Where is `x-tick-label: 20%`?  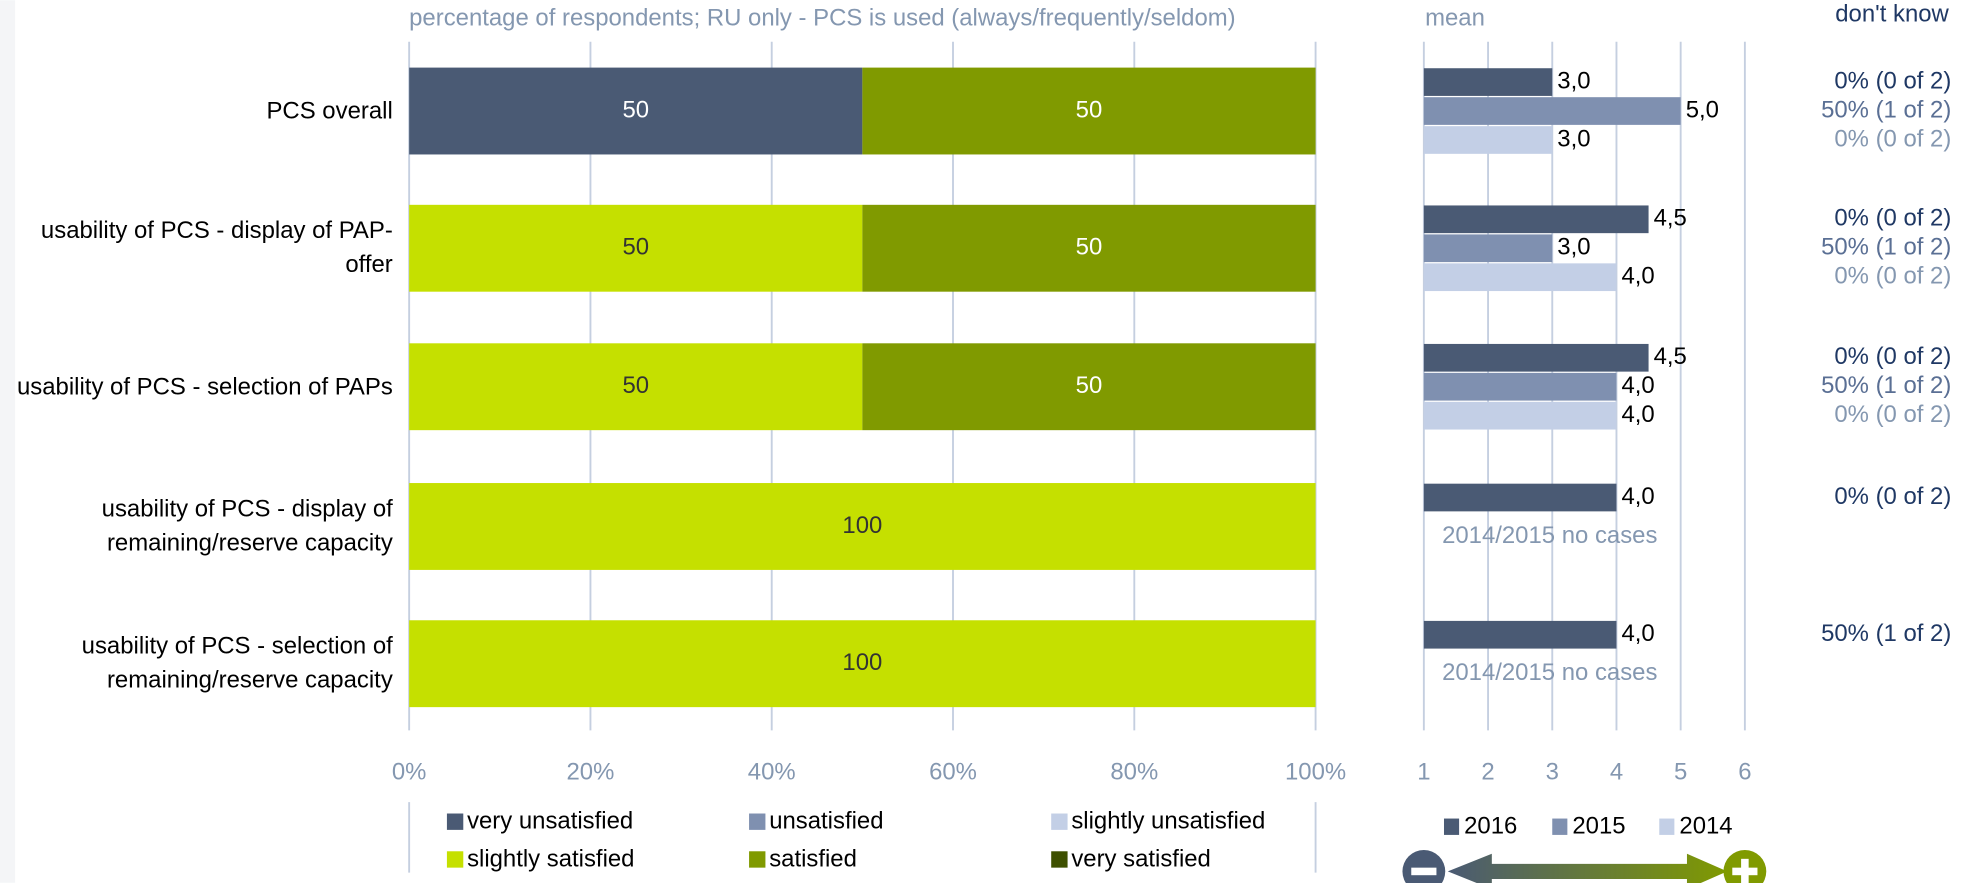
x-tick-label: 20% is located at coordinates (591, 772).